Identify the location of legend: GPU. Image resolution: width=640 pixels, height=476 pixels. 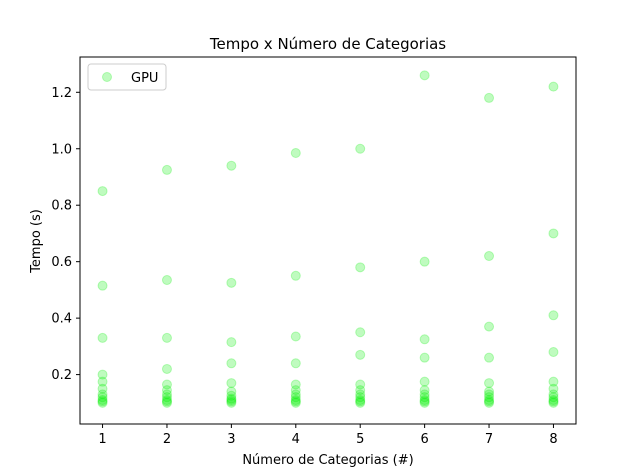
(127, 77).